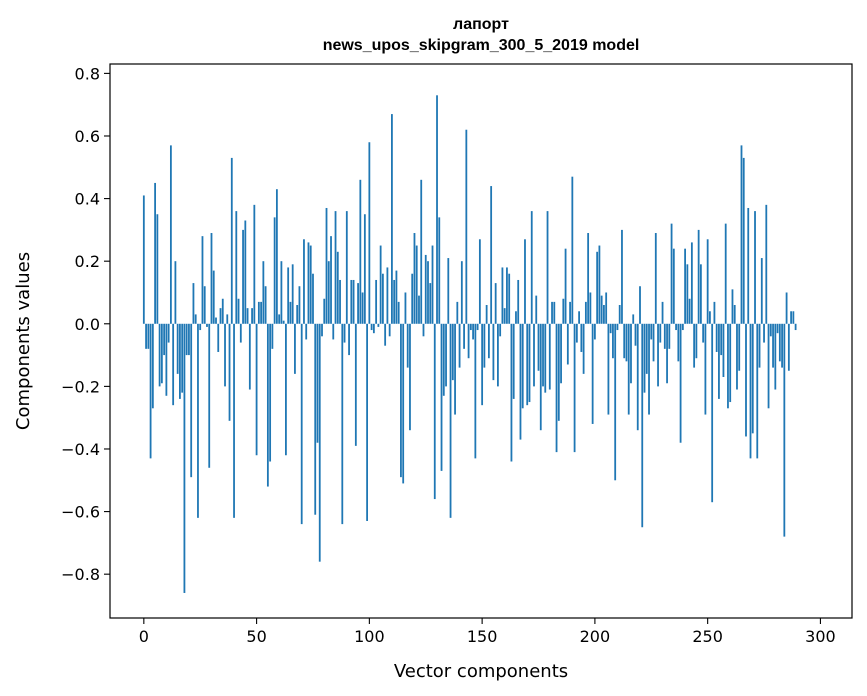  I want to click on y-tick-label: −0.2, so click(80, 386).